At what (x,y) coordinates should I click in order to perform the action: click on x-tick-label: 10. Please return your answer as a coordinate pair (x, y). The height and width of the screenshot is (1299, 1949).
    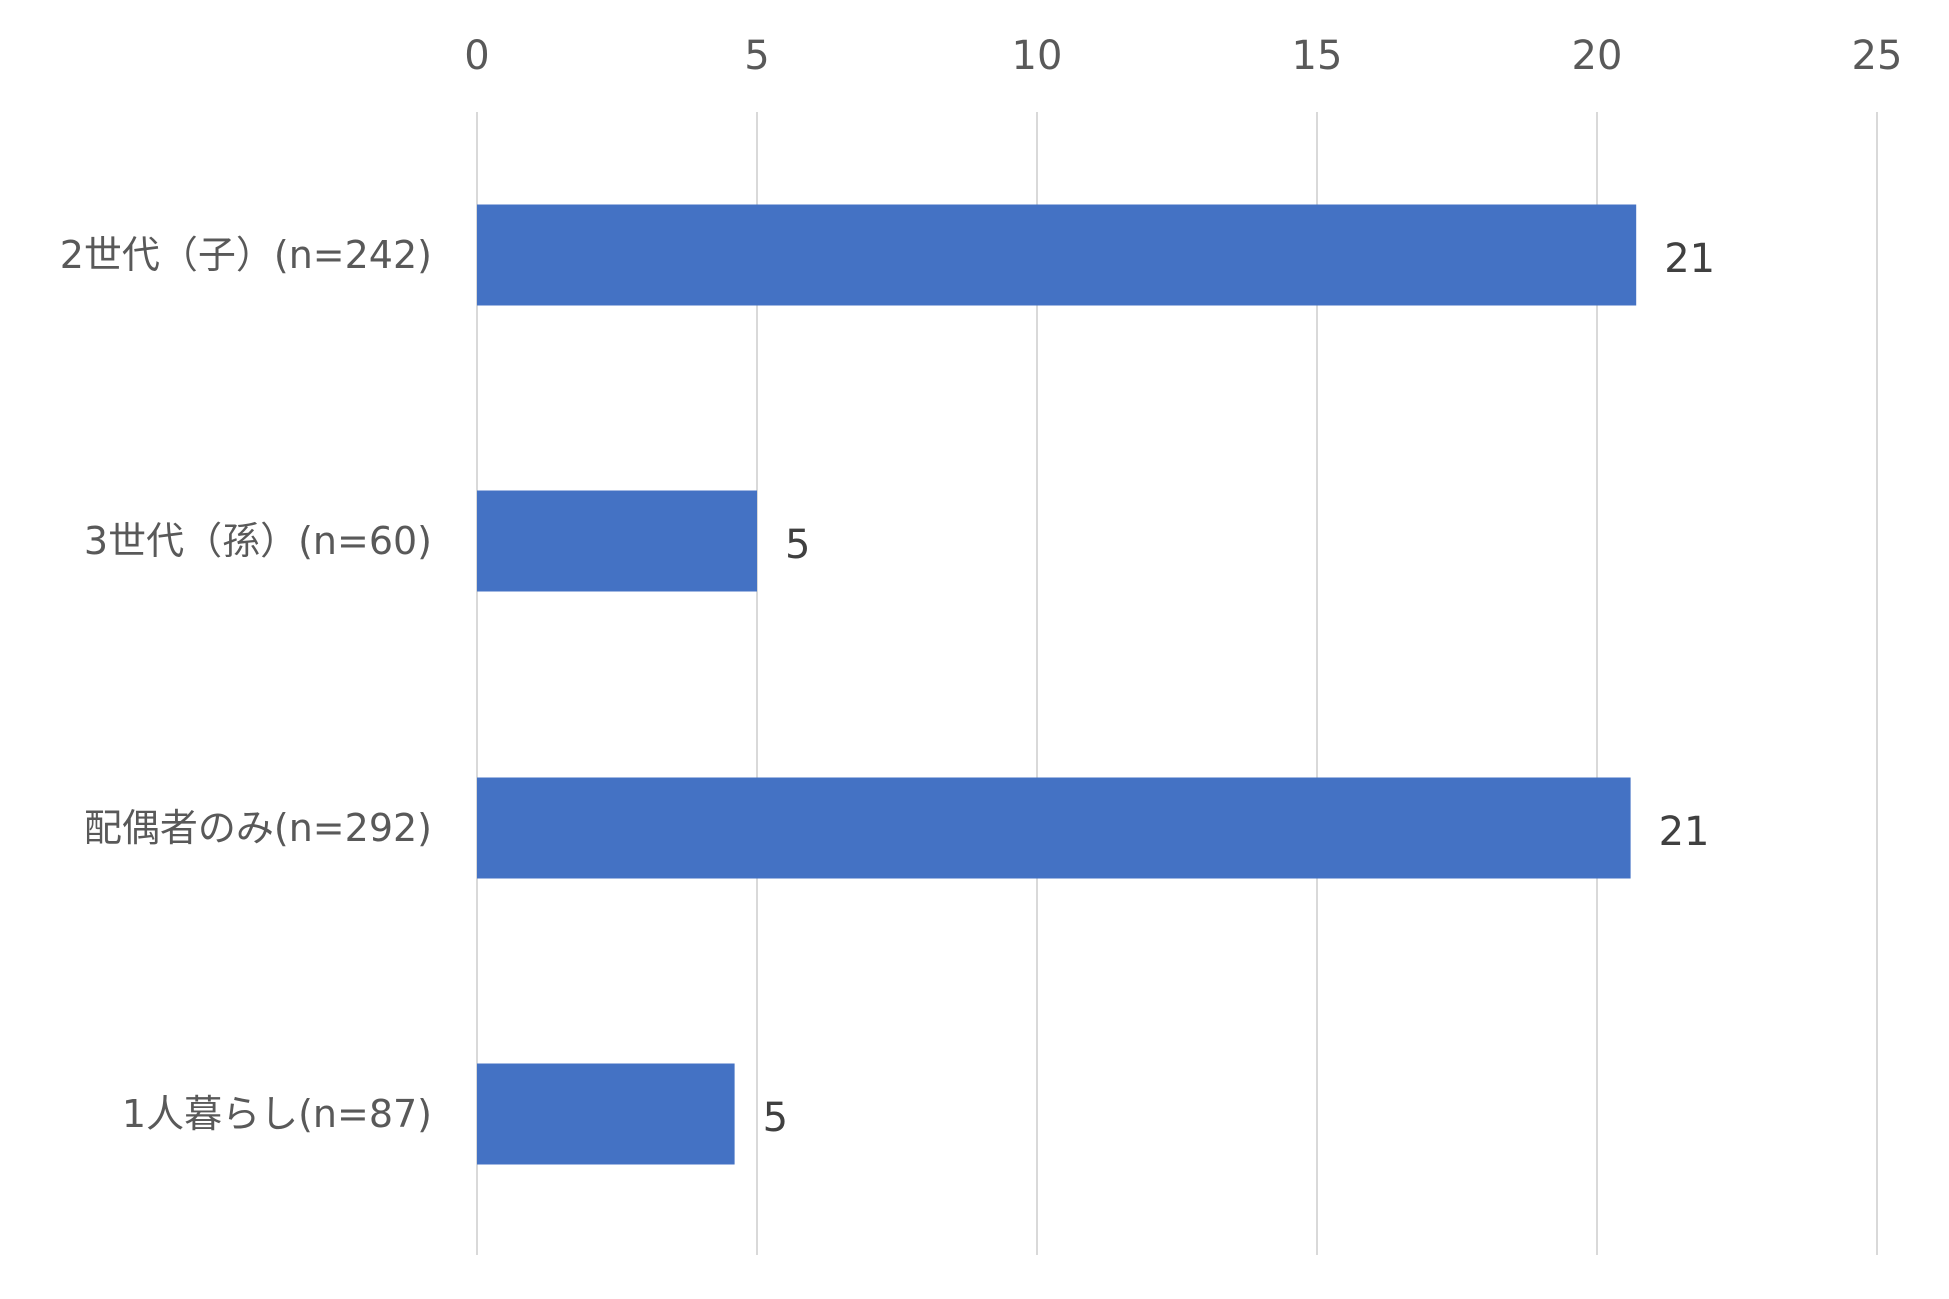
    Looking at the image, I should click on (1037, 56).